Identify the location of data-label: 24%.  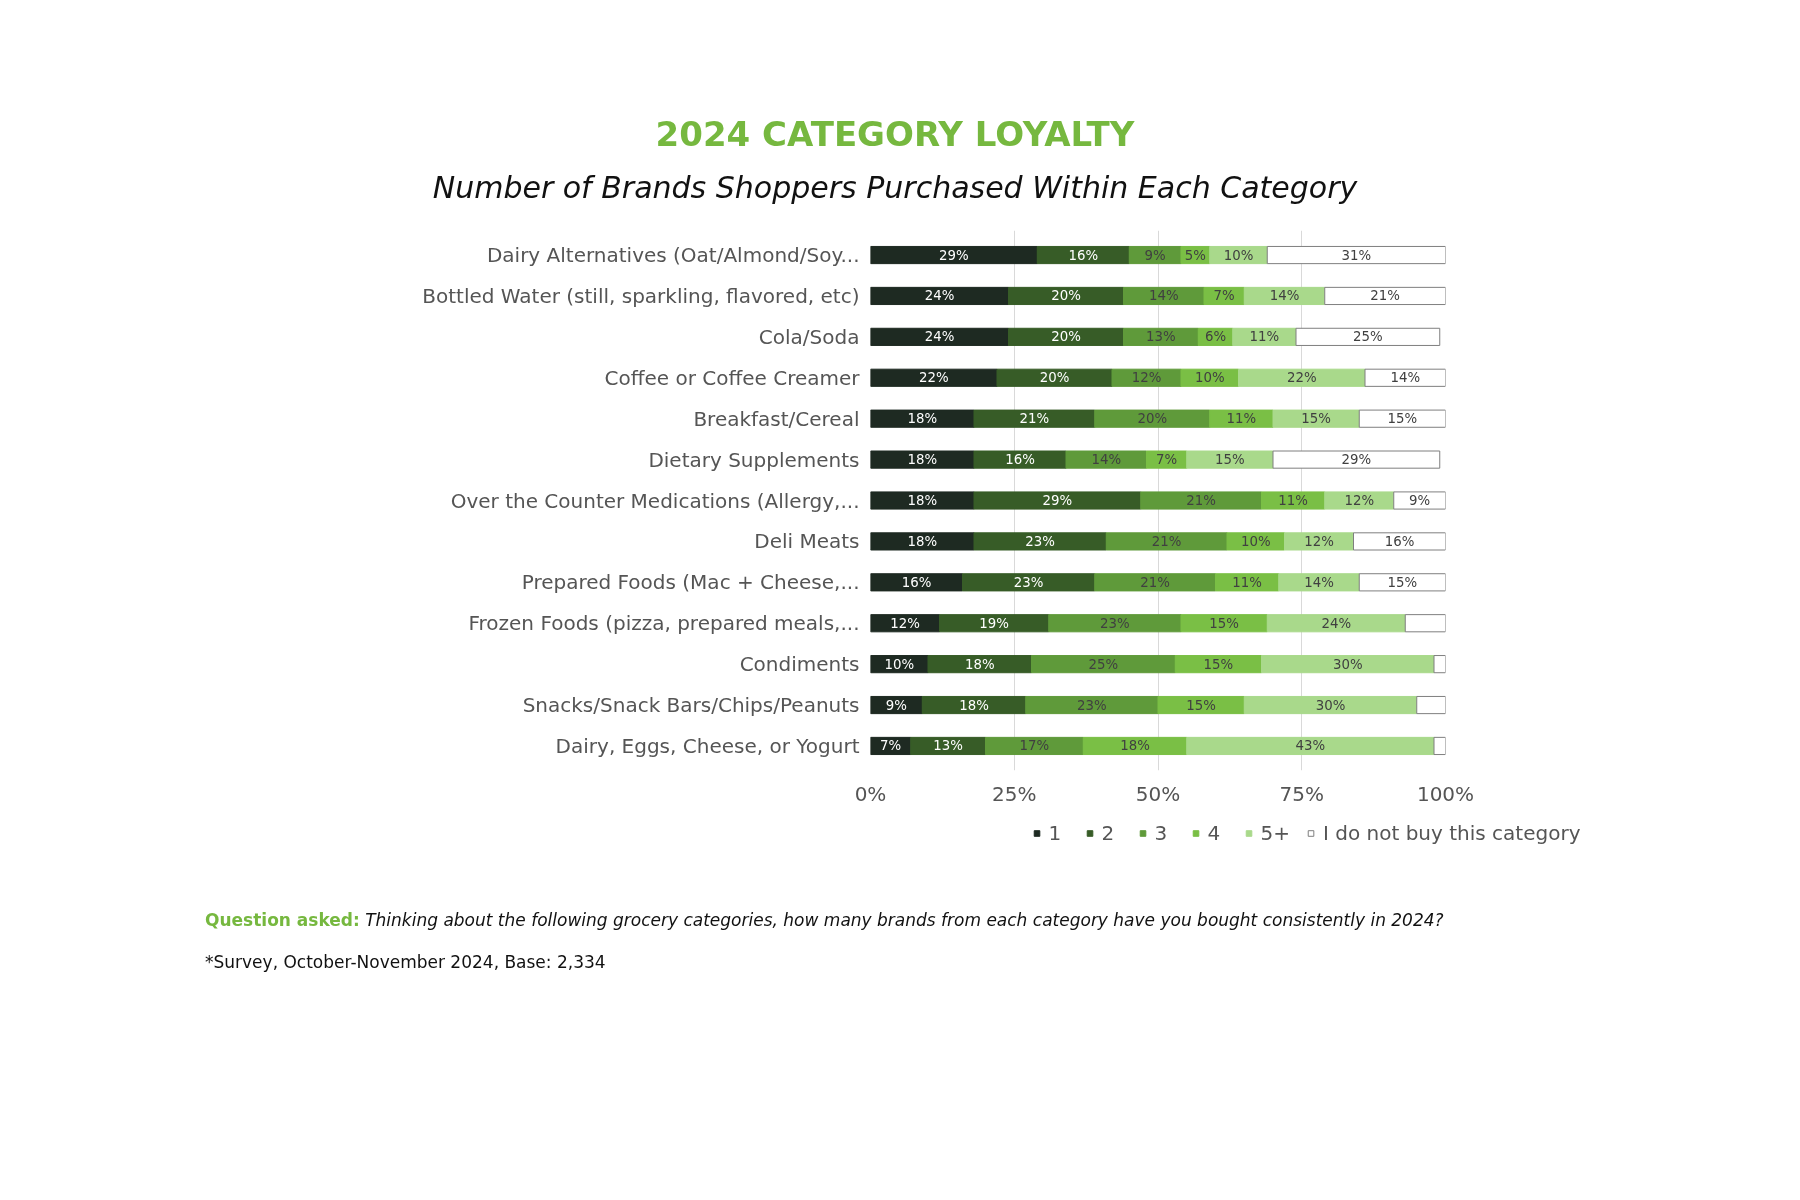
(939, 337).